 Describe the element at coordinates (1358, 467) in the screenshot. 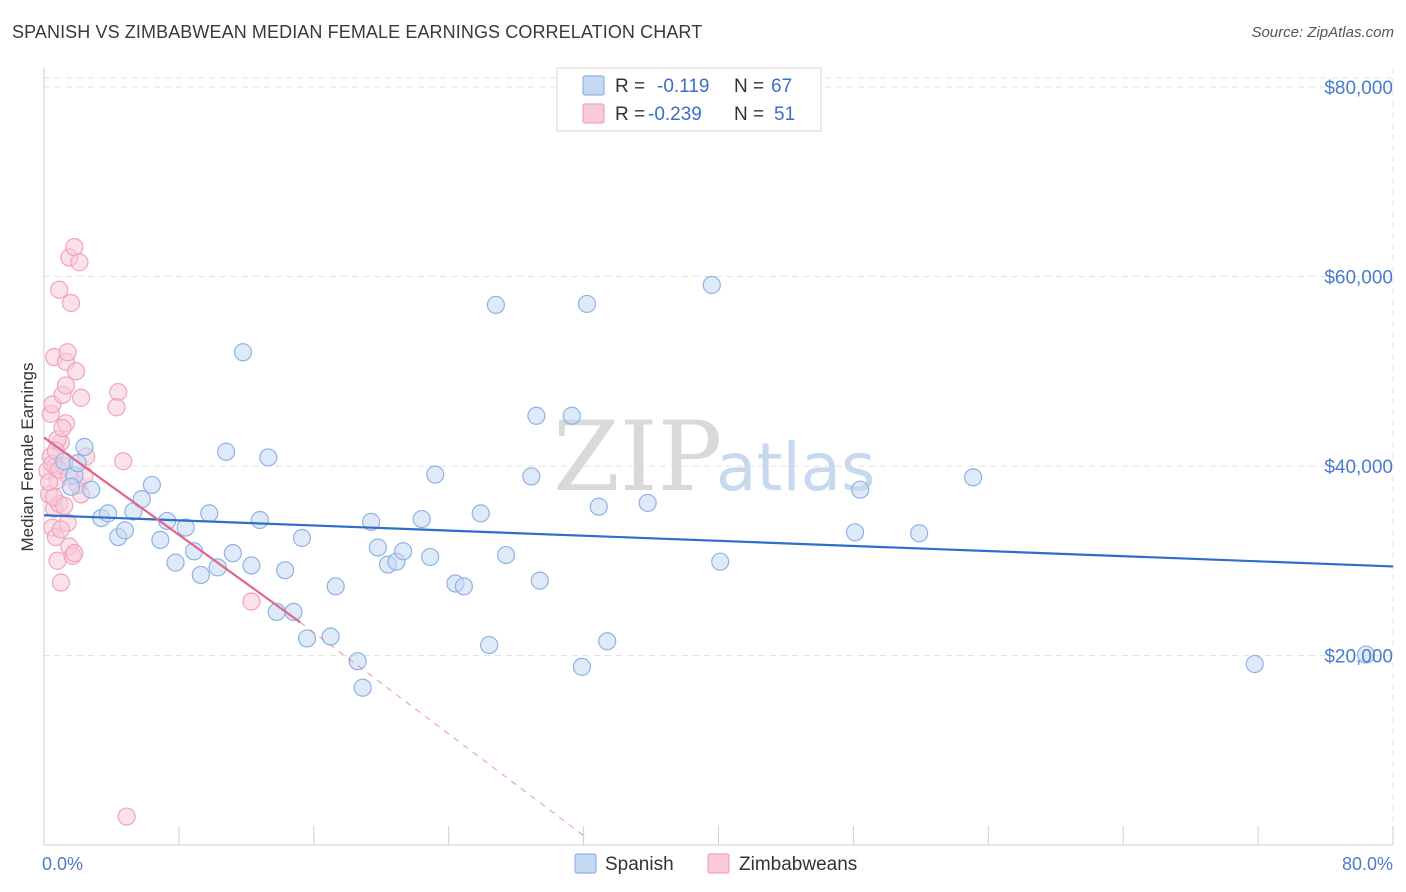

I see `y-tick-label-1: $40,000` at that location.